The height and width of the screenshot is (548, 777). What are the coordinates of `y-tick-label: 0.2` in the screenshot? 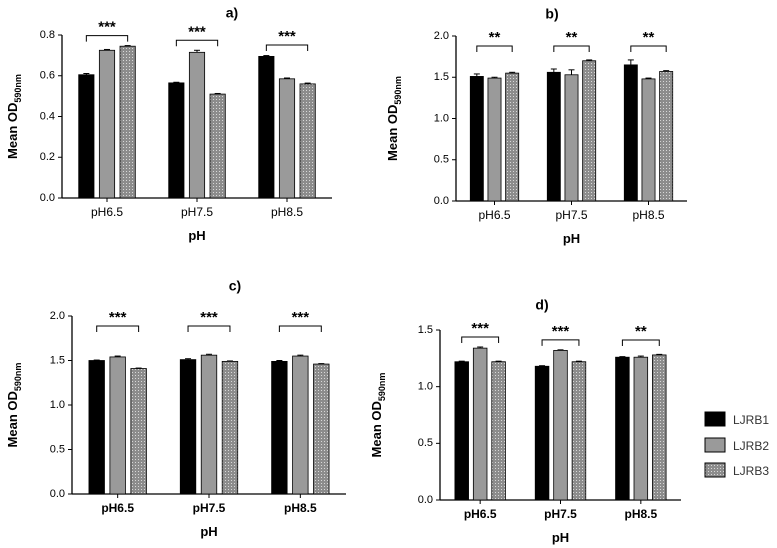 It's located at (47, 157).